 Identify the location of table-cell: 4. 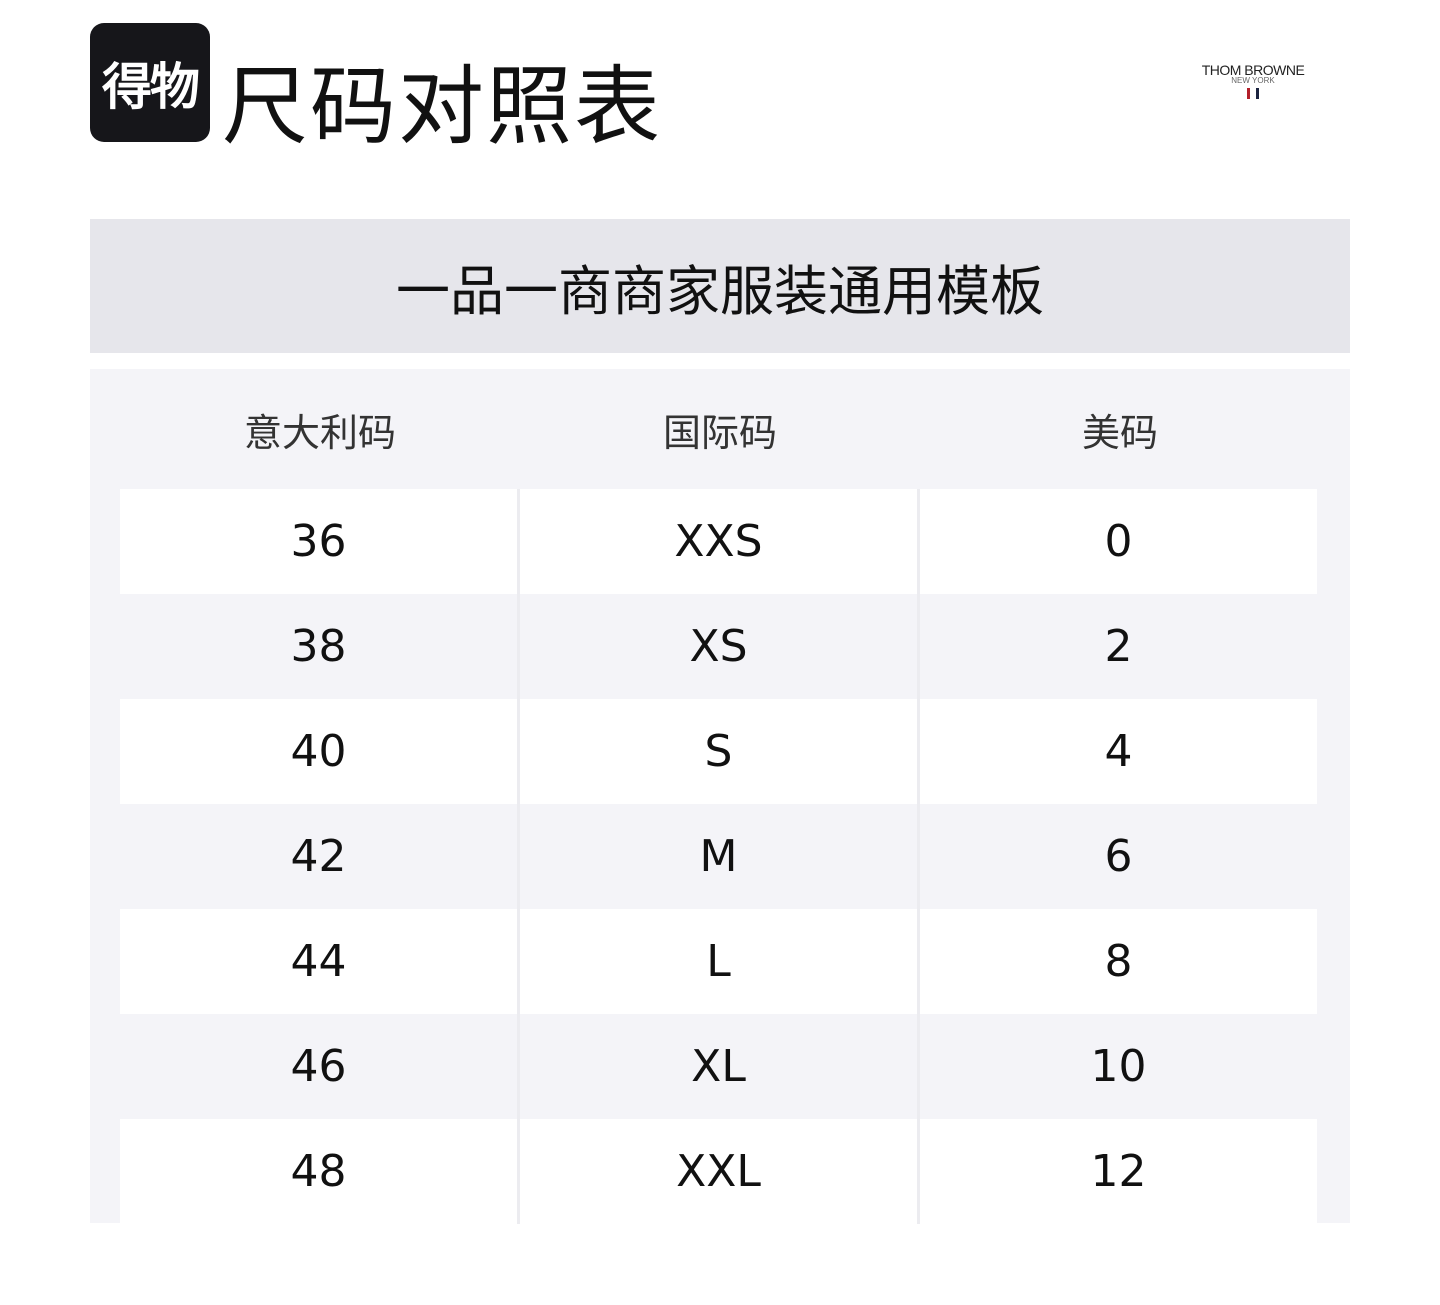
(1118, 751).